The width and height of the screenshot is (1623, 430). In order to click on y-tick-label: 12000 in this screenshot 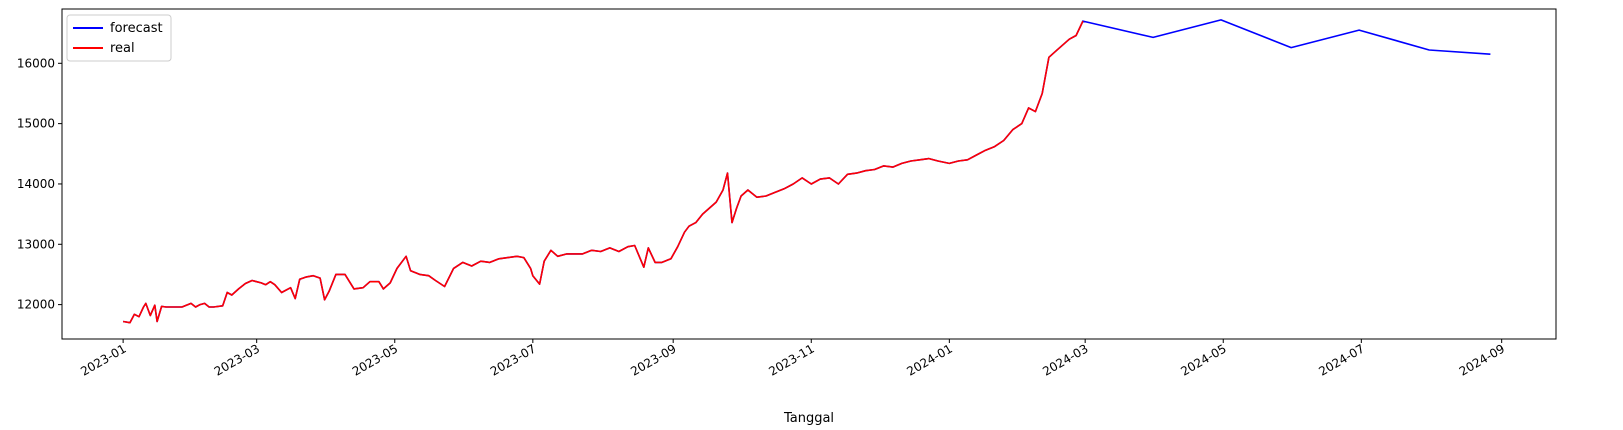, I will do `click(36, 305)`.